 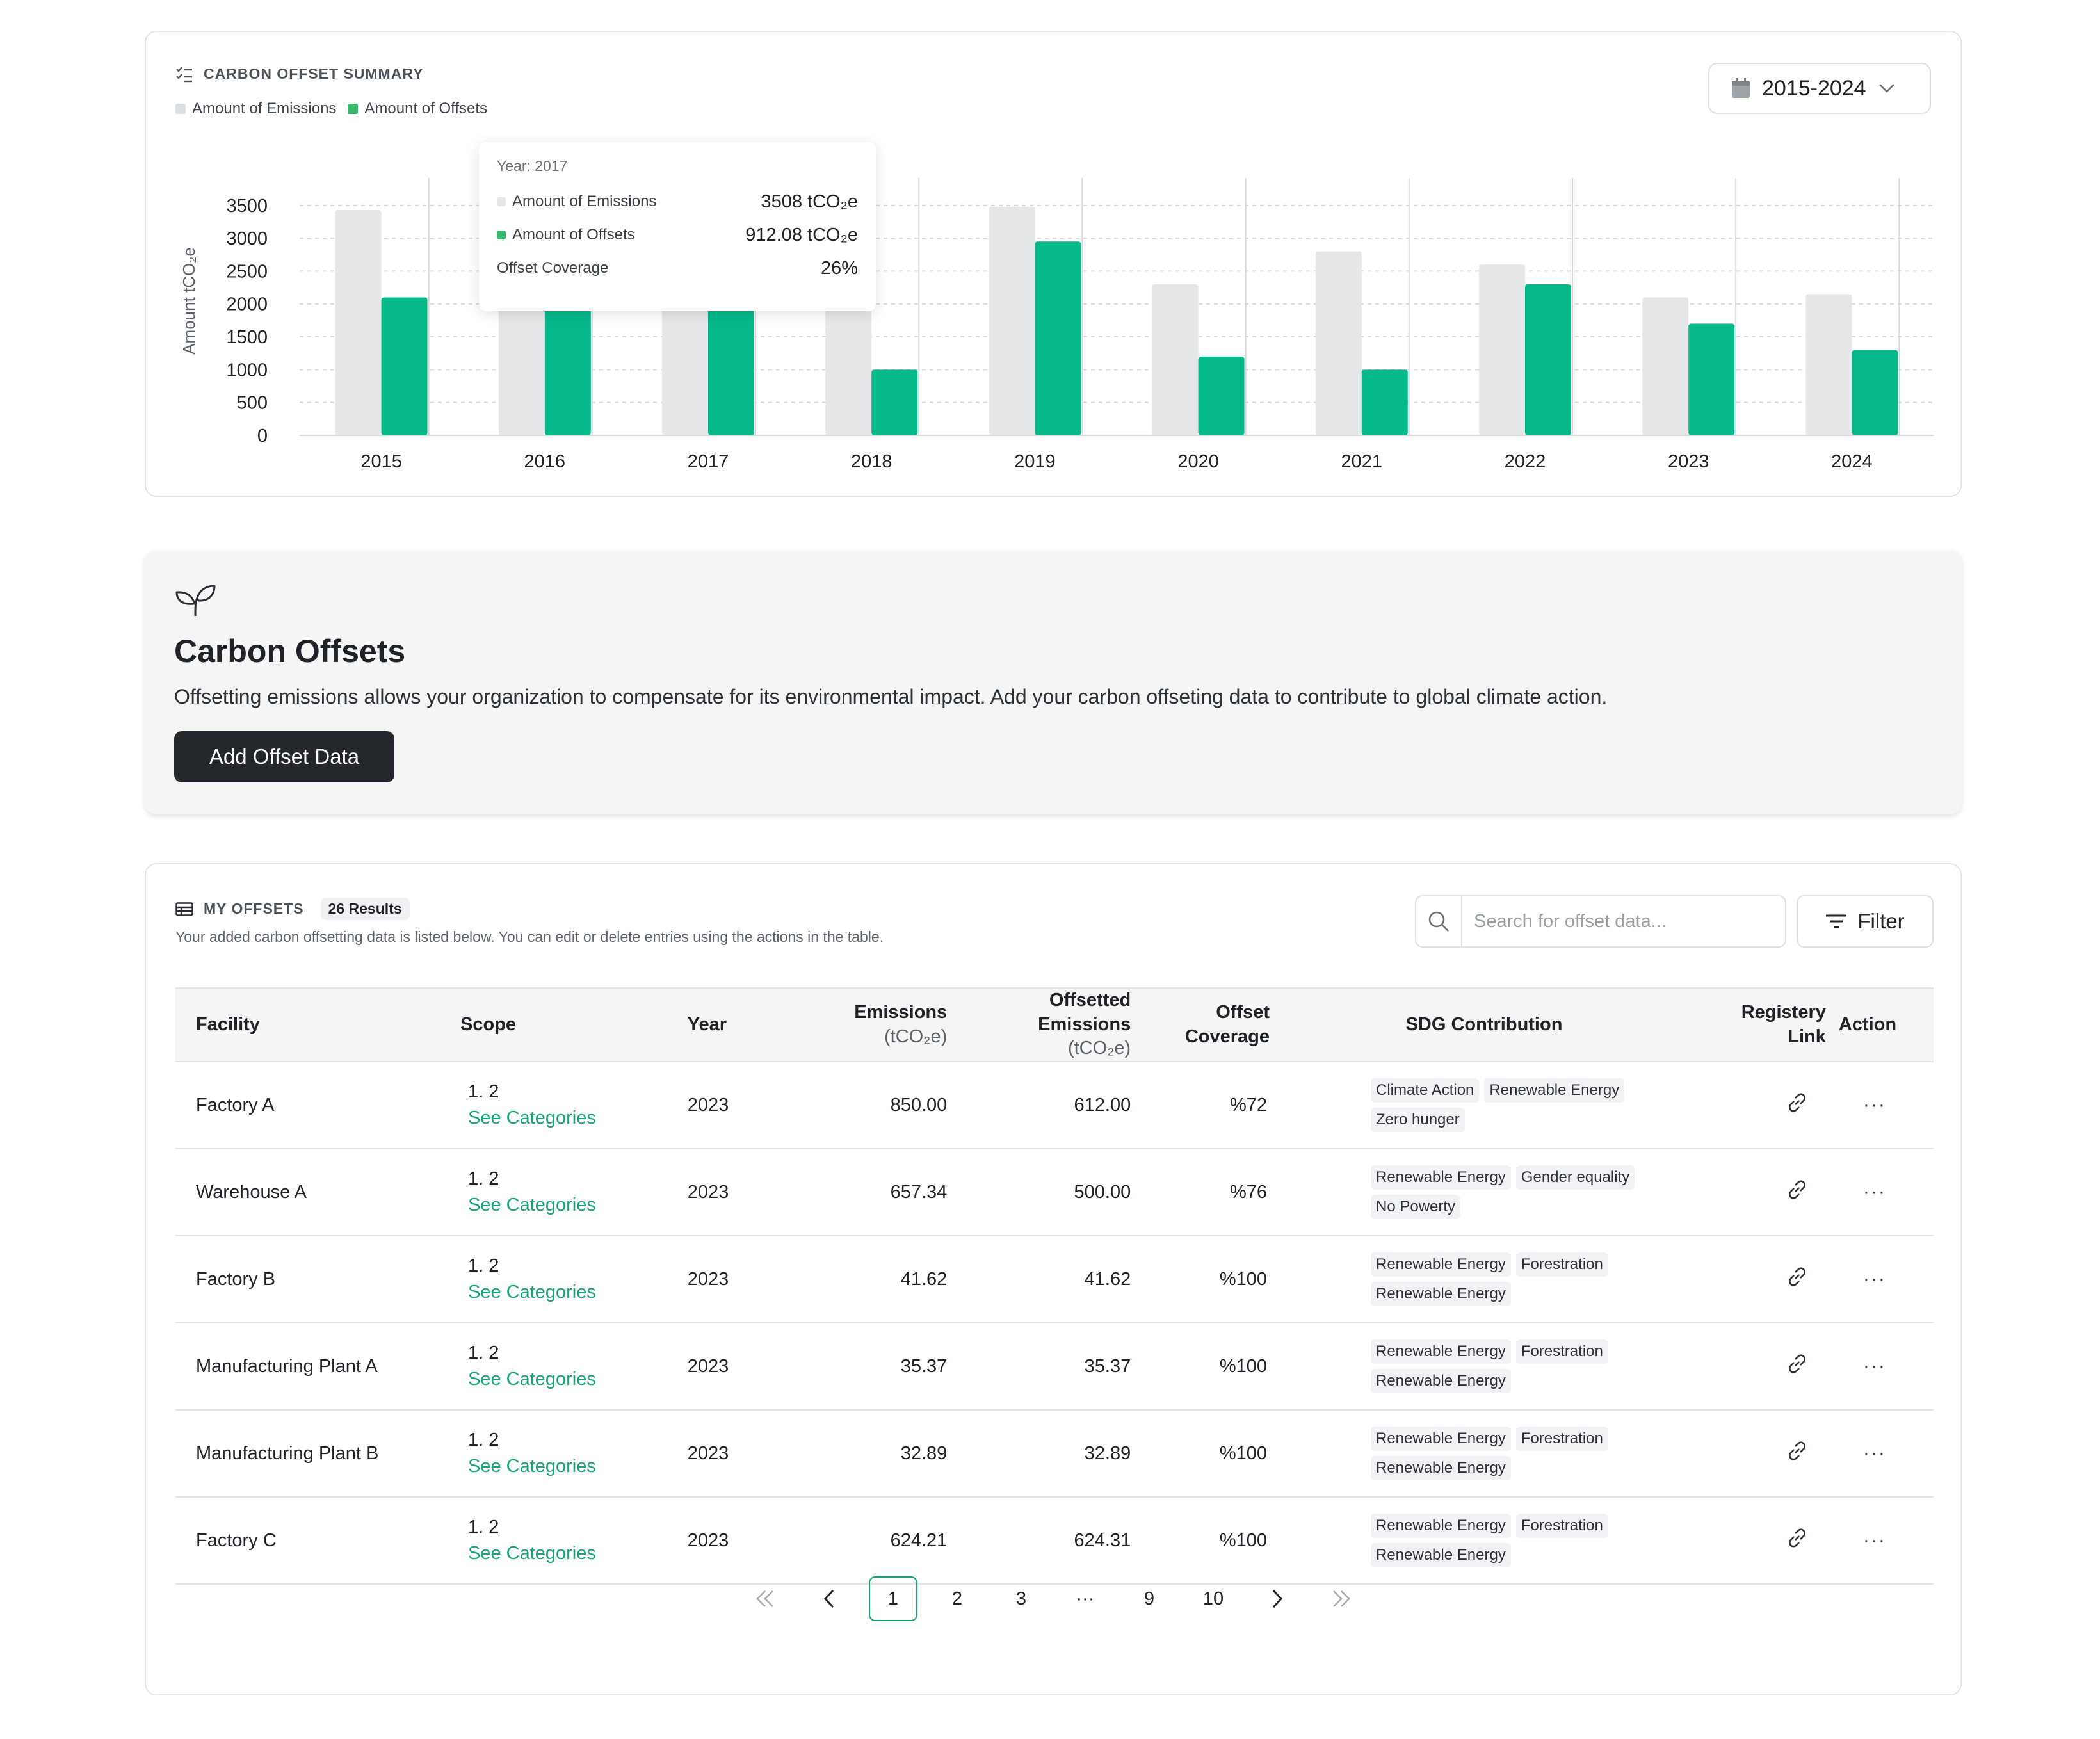 I want to click on filter-button: Filter, so click(x=1865, y=921).